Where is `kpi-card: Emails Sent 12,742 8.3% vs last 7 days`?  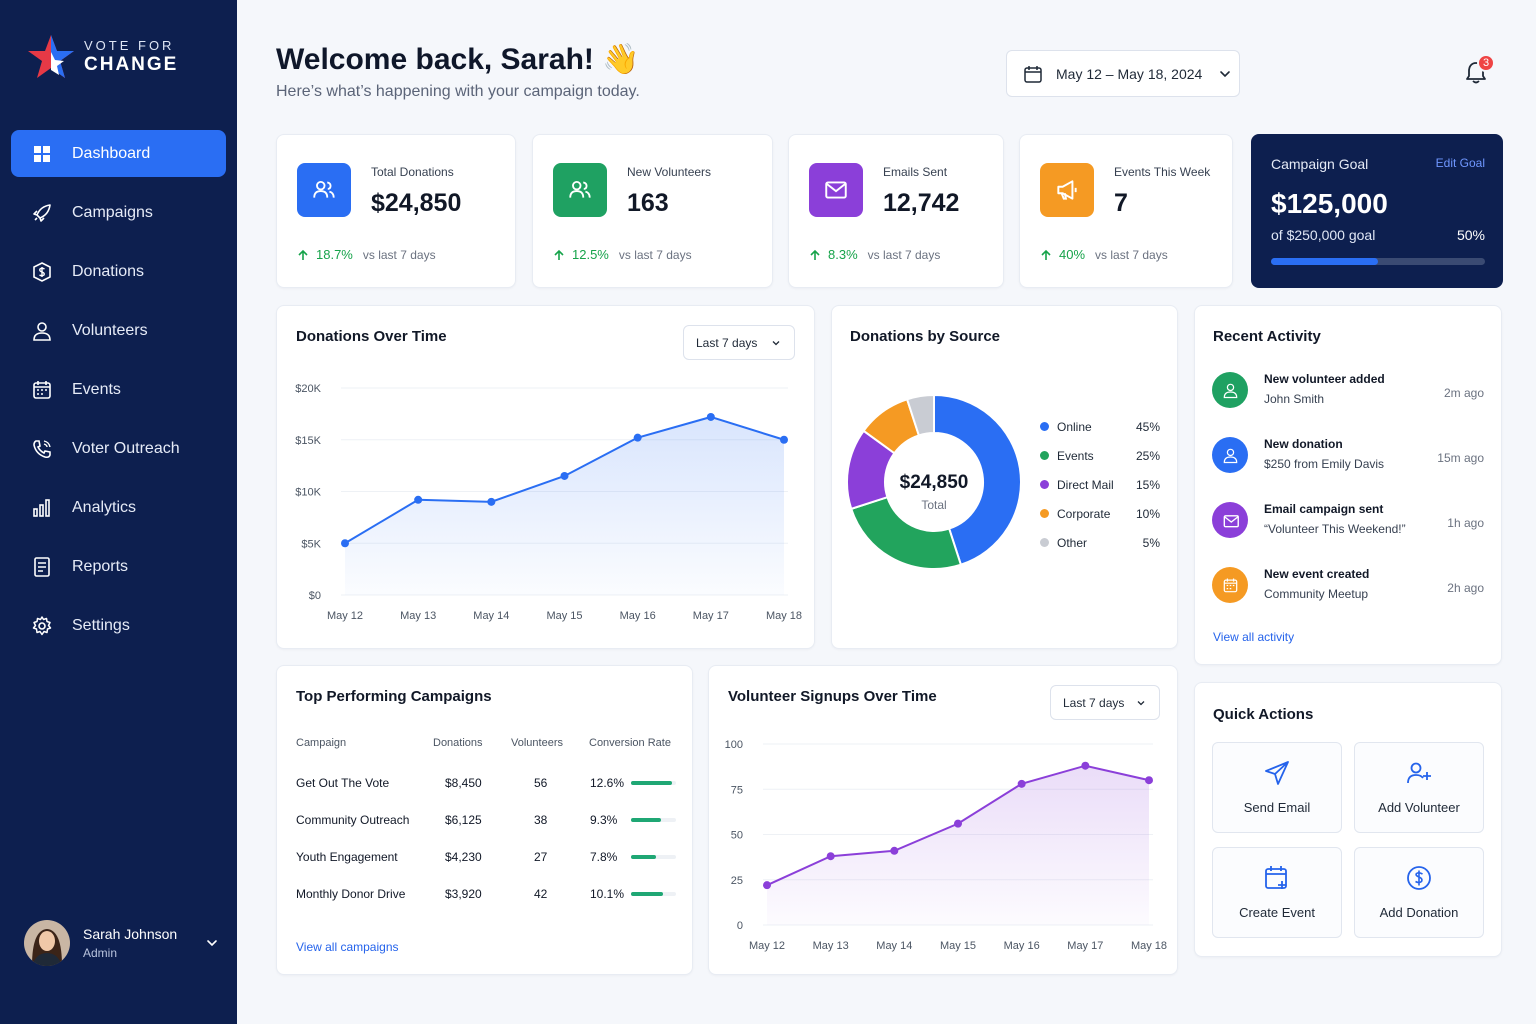 kpi-card: Emails Sent 12,742 8.3% vs last 7 days is located at coordinates (896, 211).